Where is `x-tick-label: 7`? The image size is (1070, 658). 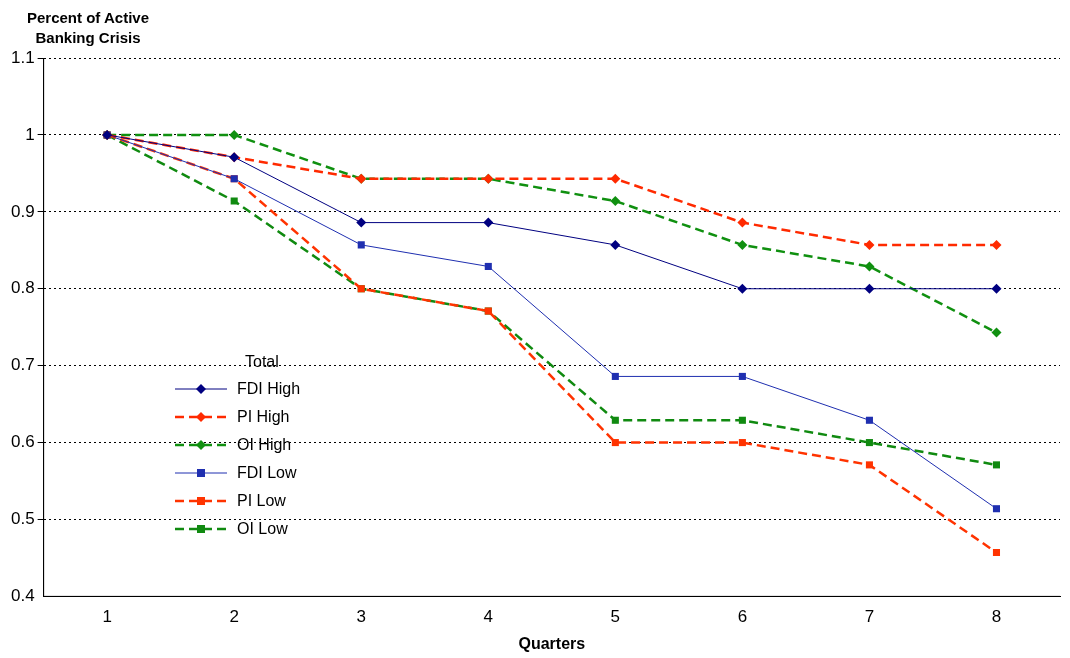 x-tick-label: 7 is located at coordinates (869, 617).